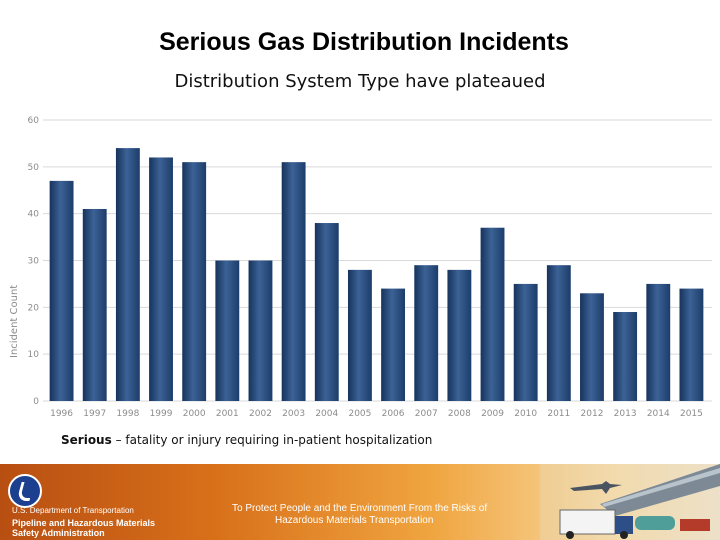 The image size is (720, 540). What do you see at coordinates (127, 414) in the screenshot?
I see `x-tick-label: 1998` at bounding box center [127, 414].